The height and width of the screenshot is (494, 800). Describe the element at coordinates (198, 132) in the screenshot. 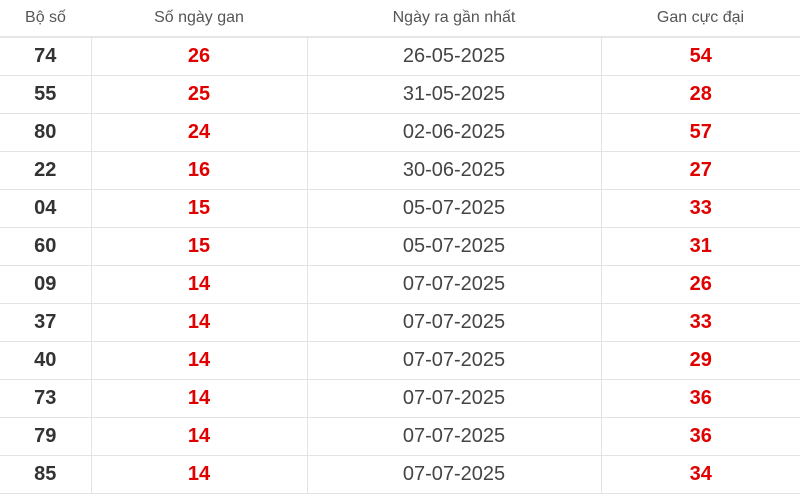

I see `so-ngay-gan-cell: 24` at that location.